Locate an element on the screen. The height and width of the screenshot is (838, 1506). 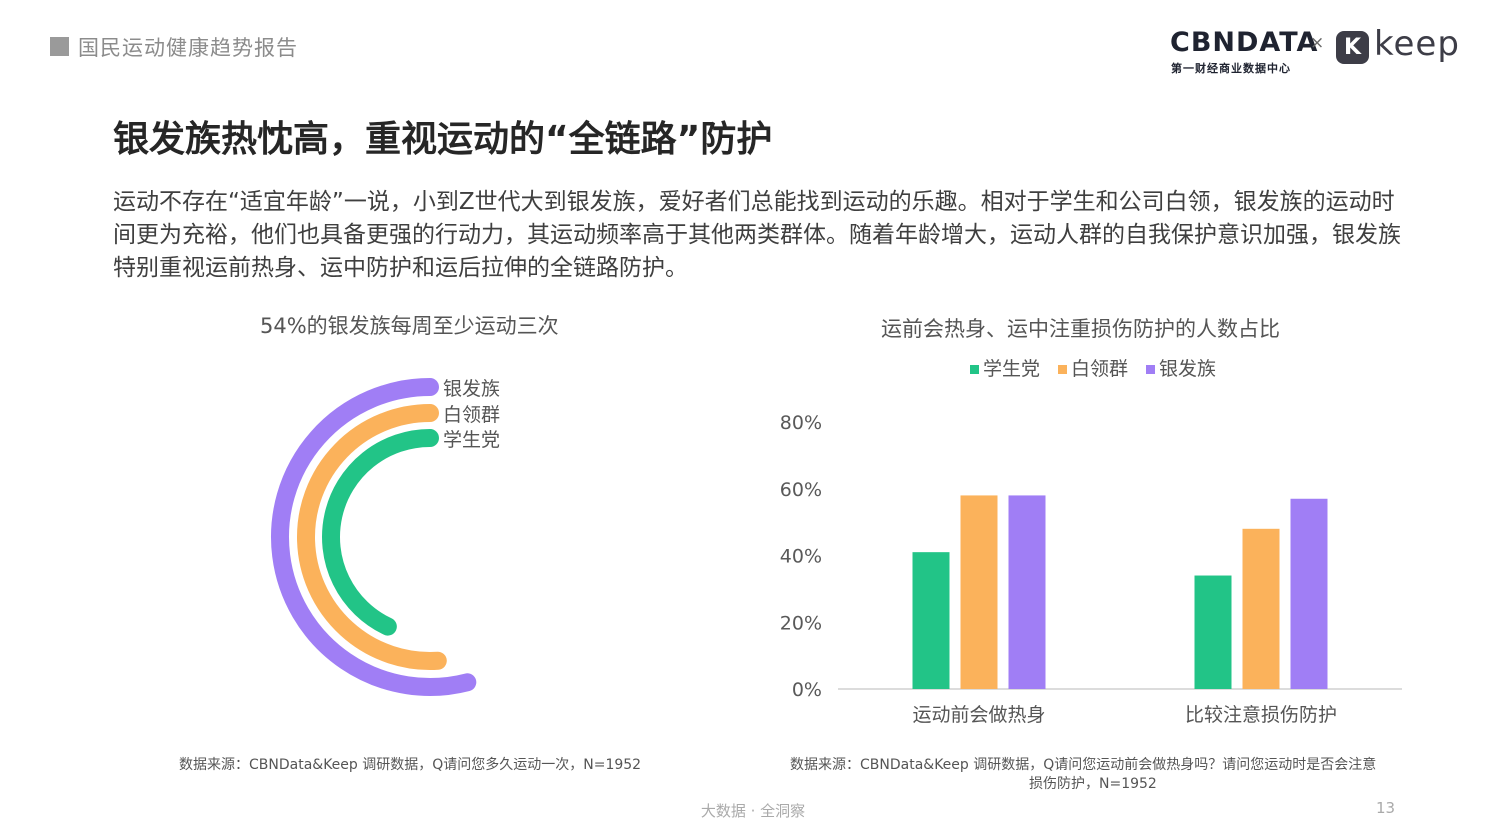
radial-chart-source: 数据来源：CBNData&Keep 调研数据，Q请问您多久运动一次，N=1952 is located at coordinates (410, 765).